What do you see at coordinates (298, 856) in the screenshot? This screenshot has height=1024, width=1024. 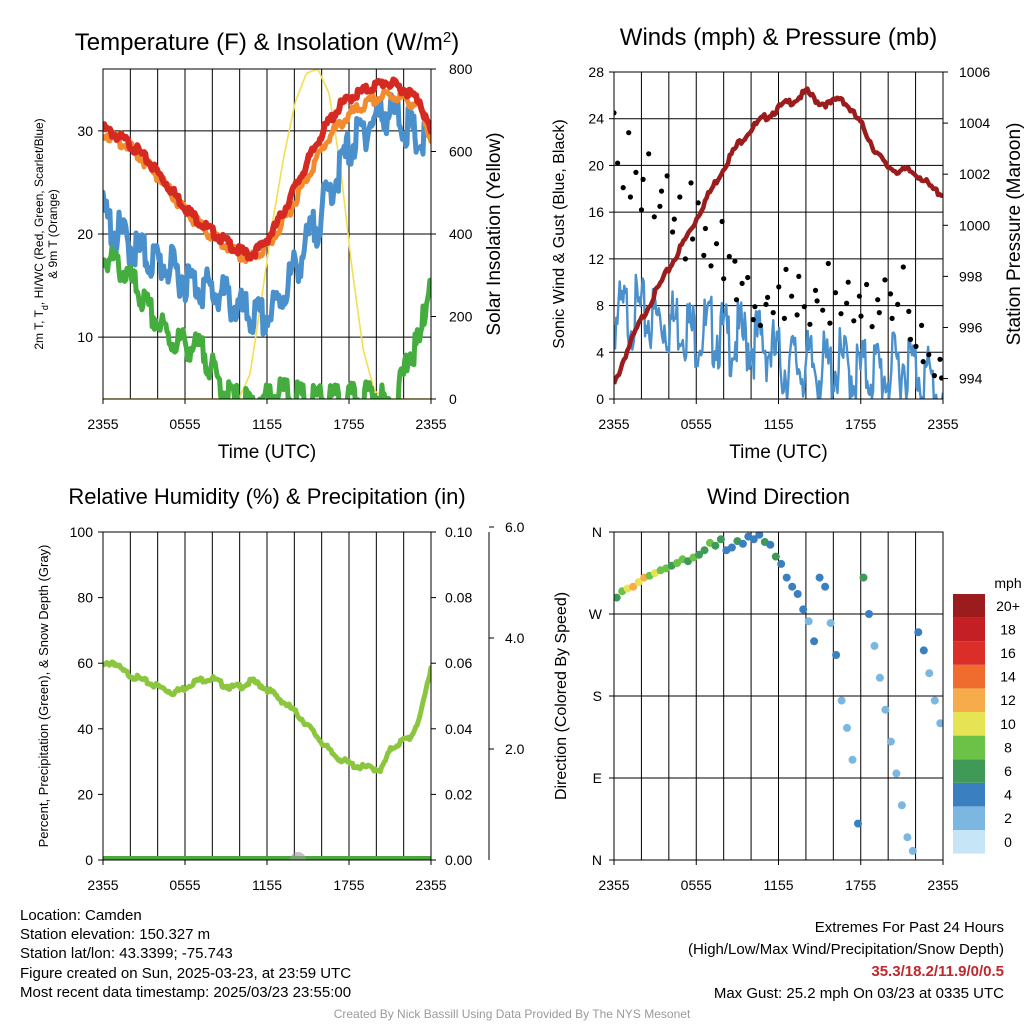 I see `snow-depth-marker` at bounding box center [298, 856].